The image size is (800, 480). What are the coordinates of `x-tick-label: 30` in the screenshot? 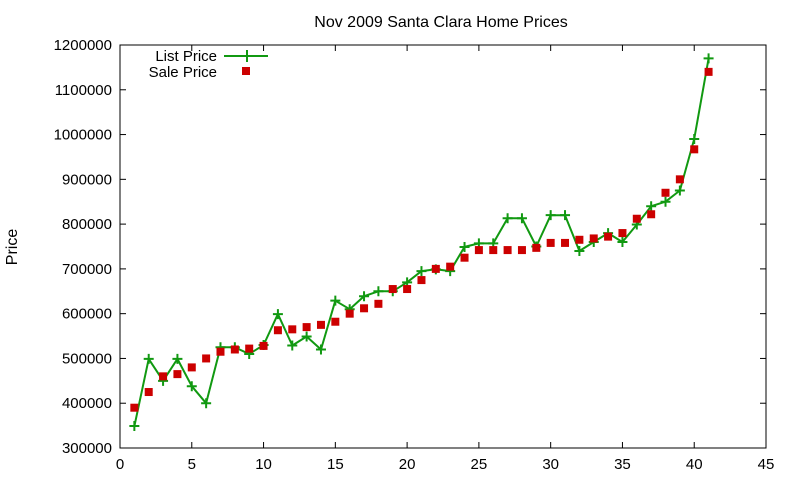 It's located at (550, 464).